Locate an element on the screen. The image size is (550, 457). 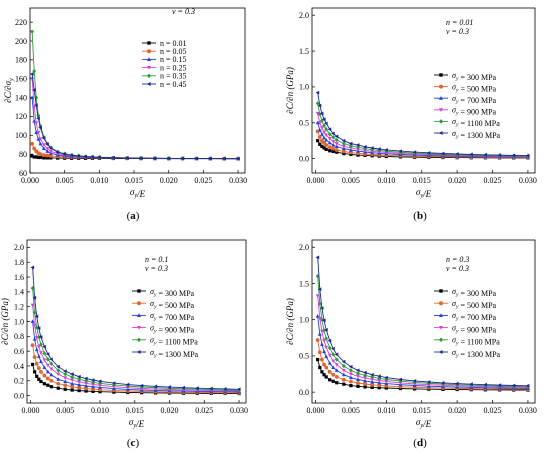
annotation: ν = 0.3 is located at coordinates (156, 268).